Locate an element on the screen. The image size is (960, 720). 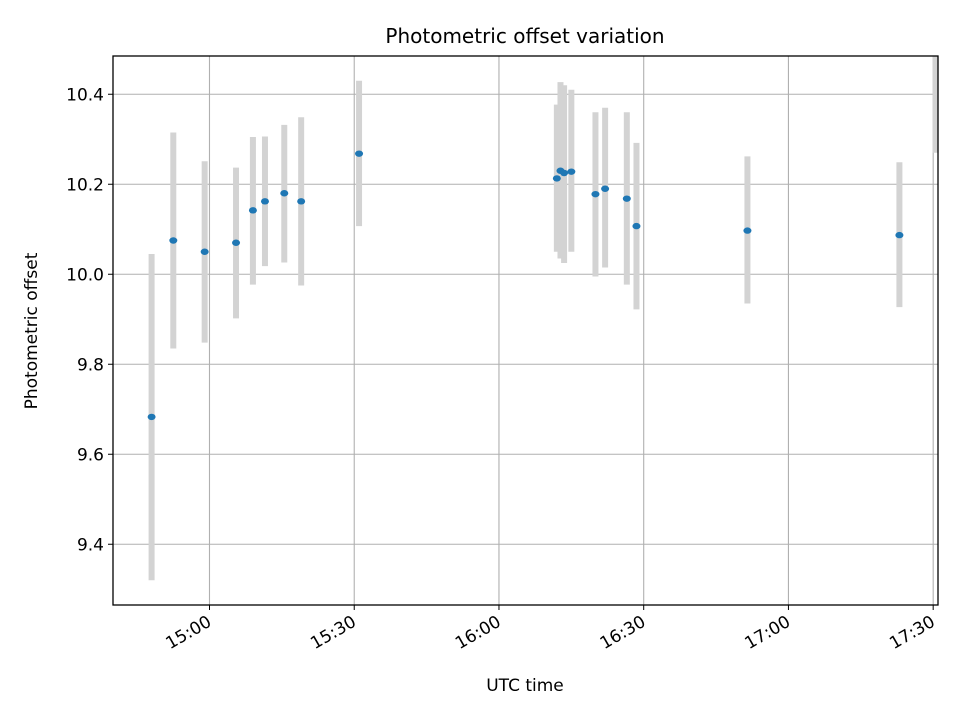
y-tick-label: 10.4 is located at coordinates (85, 95).